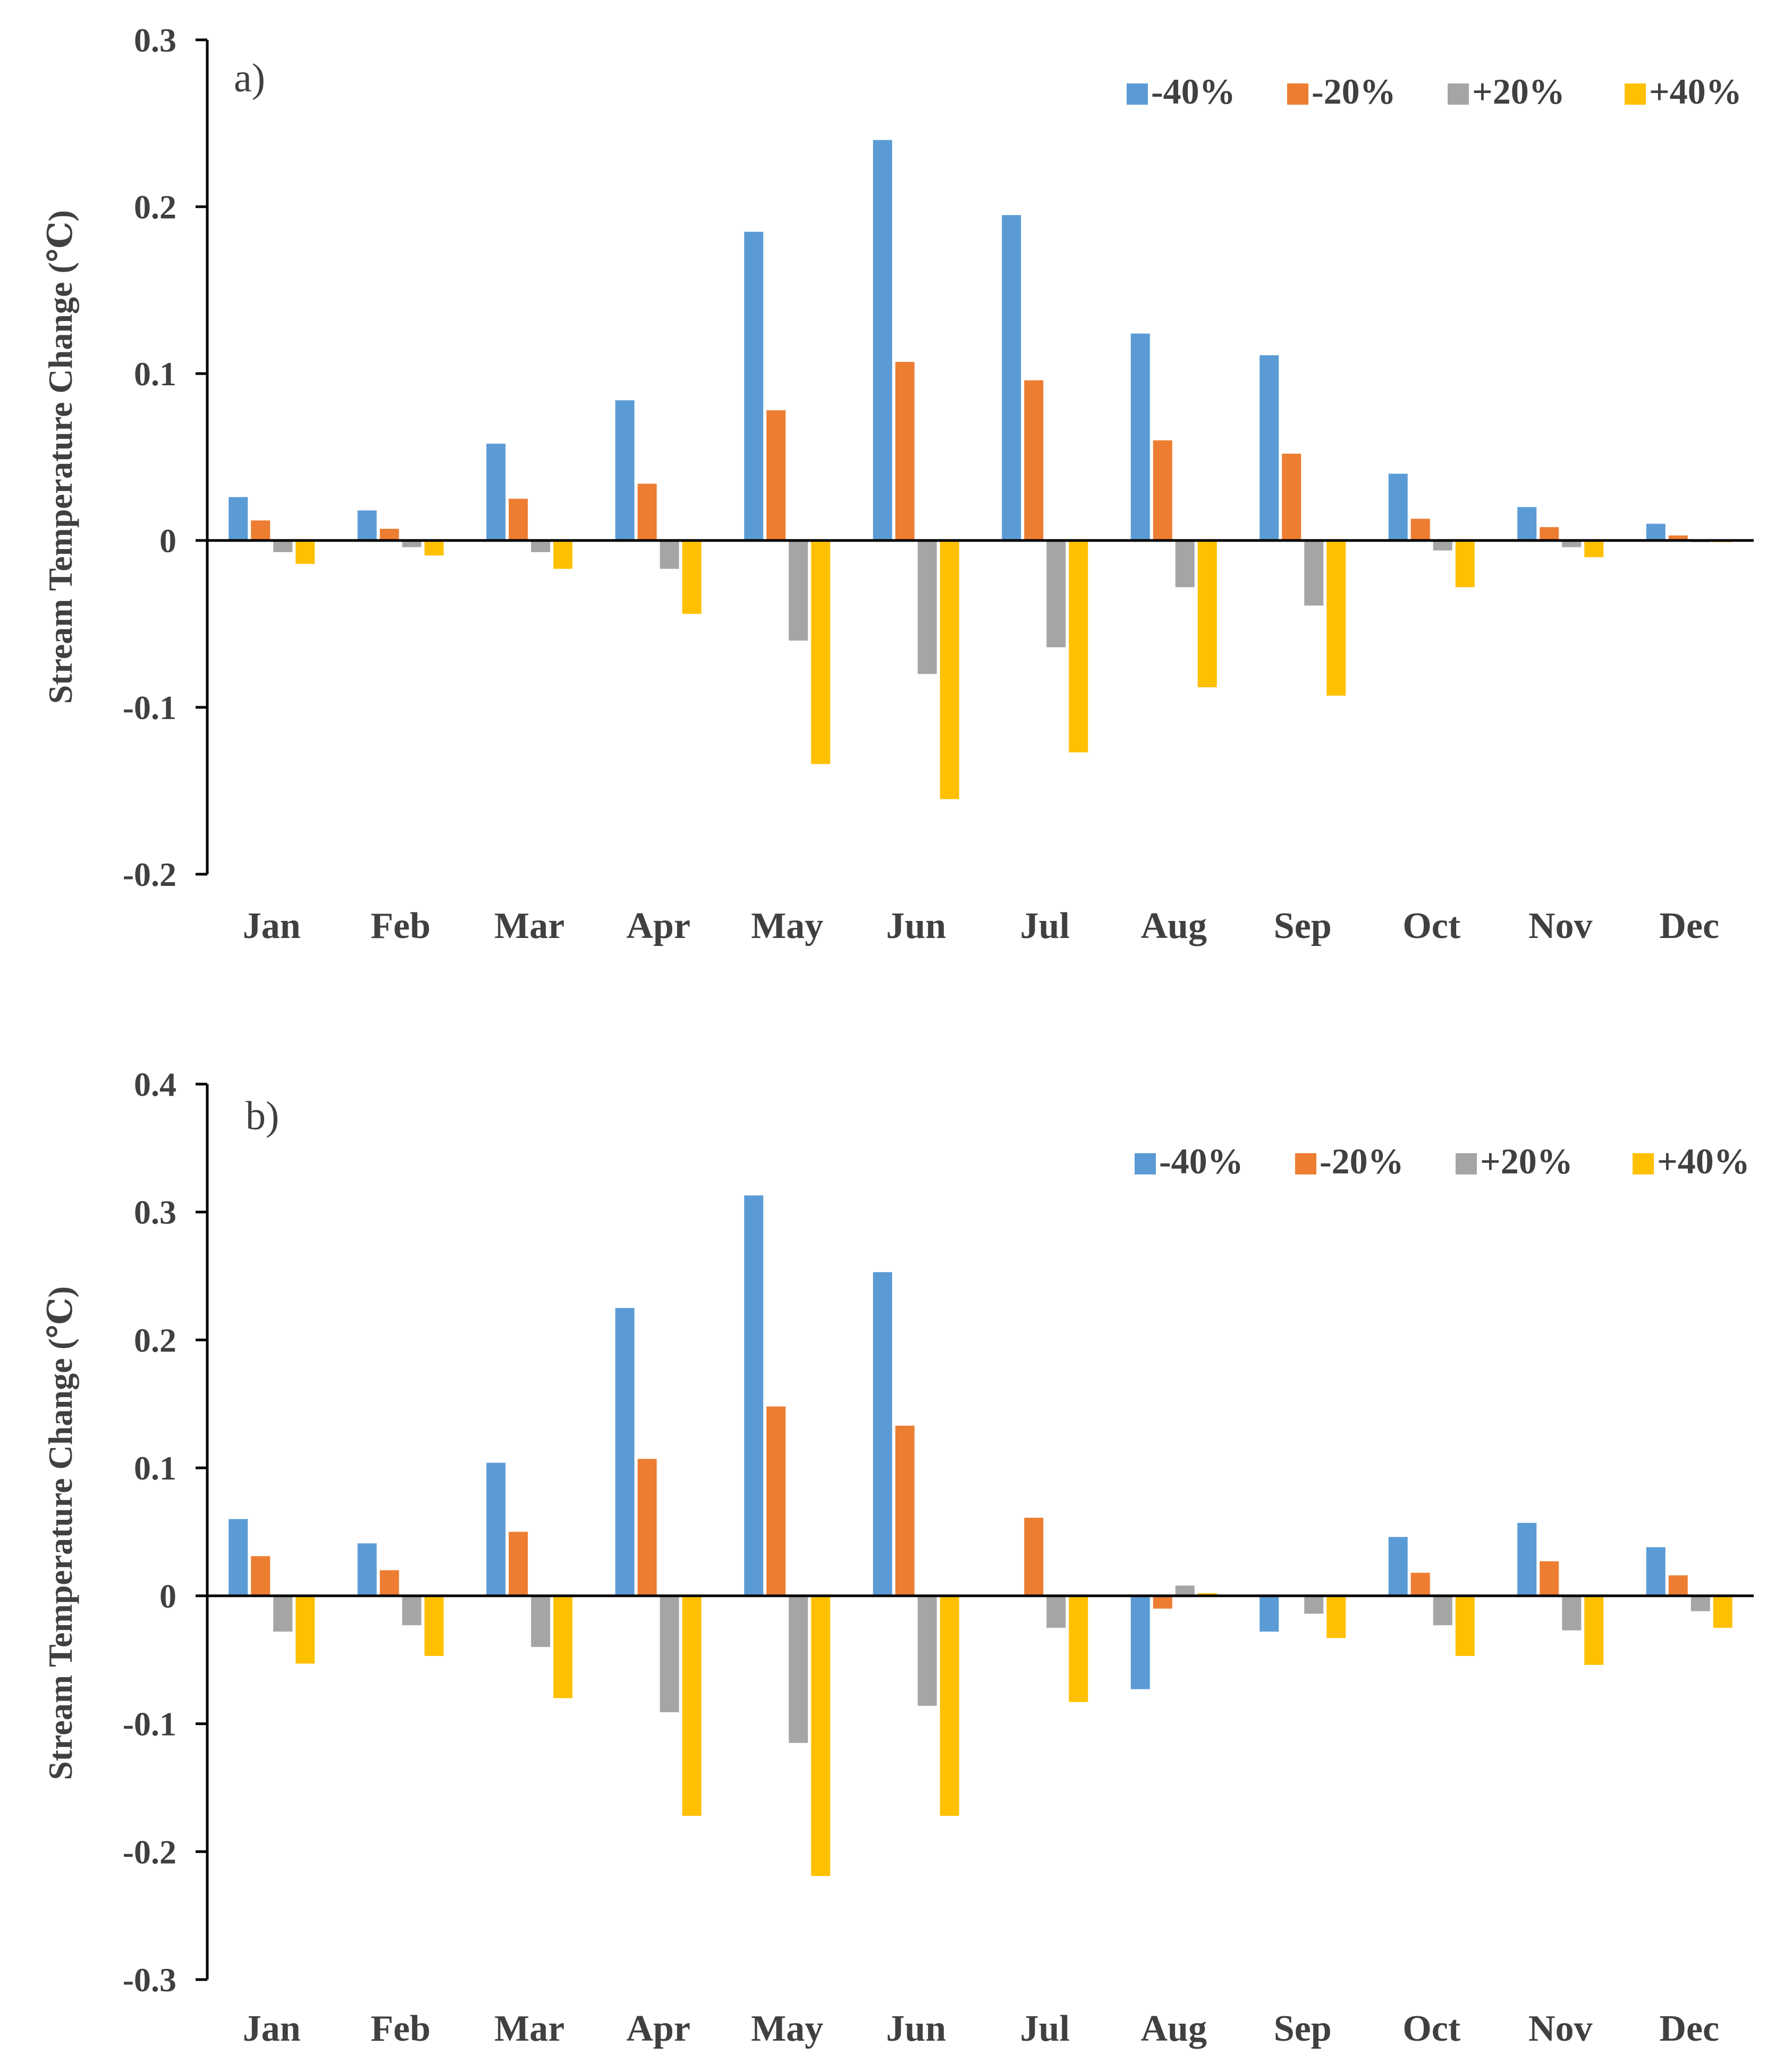 The height and width of the screenshot is (2063, 1792). Describe the element at coordinates (60, 457) in the screenshot. I see `y-axis-title-a: Stream Temperature Change (℃)` at that location.